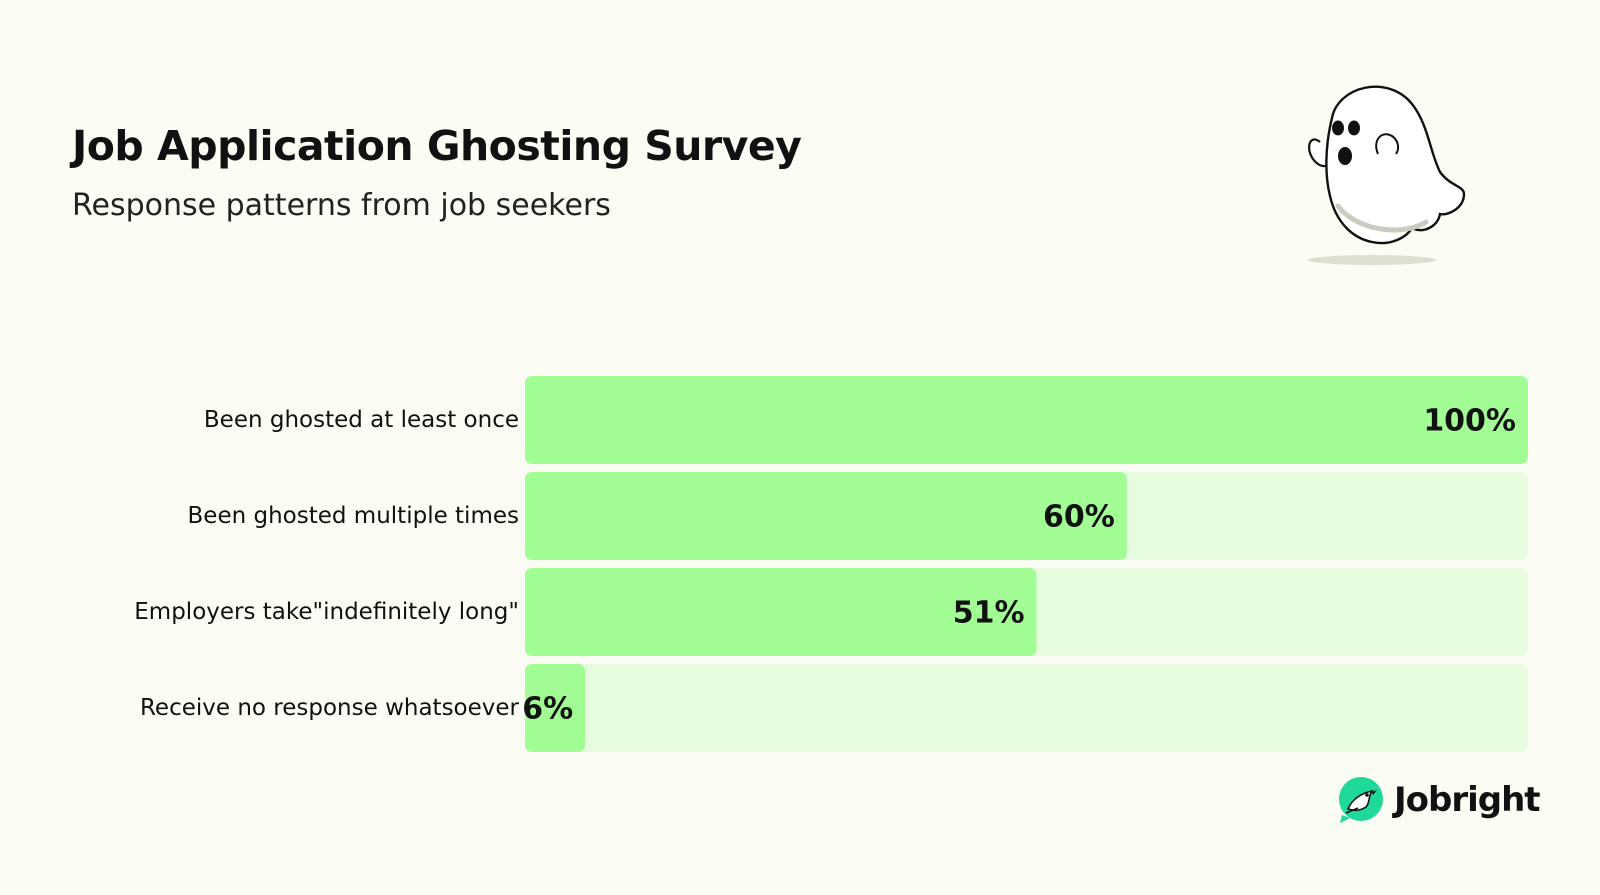  Describe the element at coordinates (1361, 800) in the screenshot. I see `jobright-bird-logo-icon` at that location.